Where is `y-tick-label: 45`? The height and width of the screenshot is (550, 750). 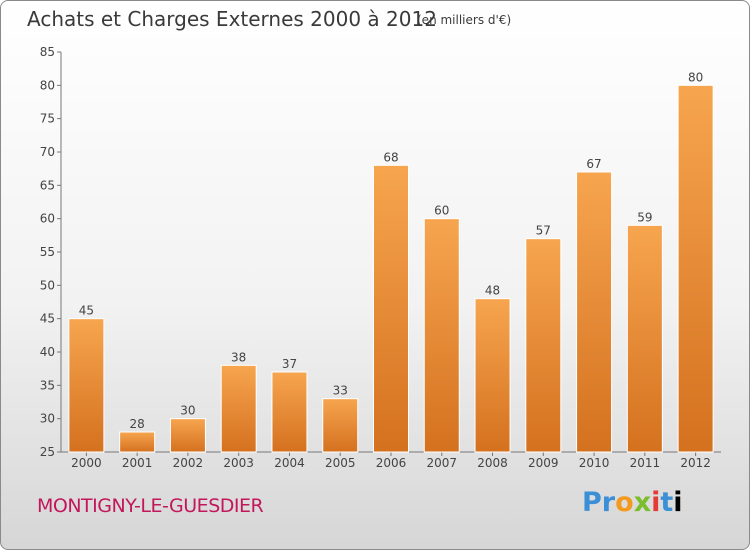 y-tick-label: 45 is located at coordinates (47, 319).